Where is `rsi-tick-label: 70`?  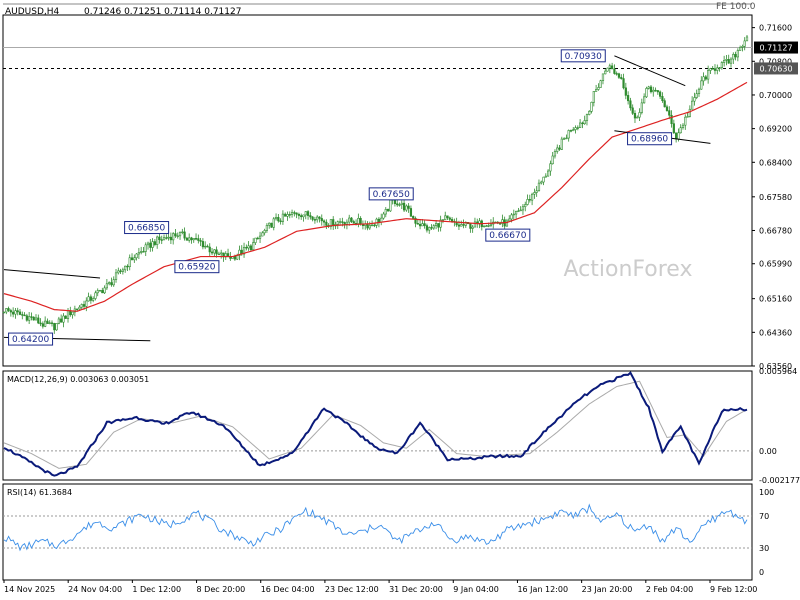
rsi-tick-label: 70 is located at coordinates (764, 516).